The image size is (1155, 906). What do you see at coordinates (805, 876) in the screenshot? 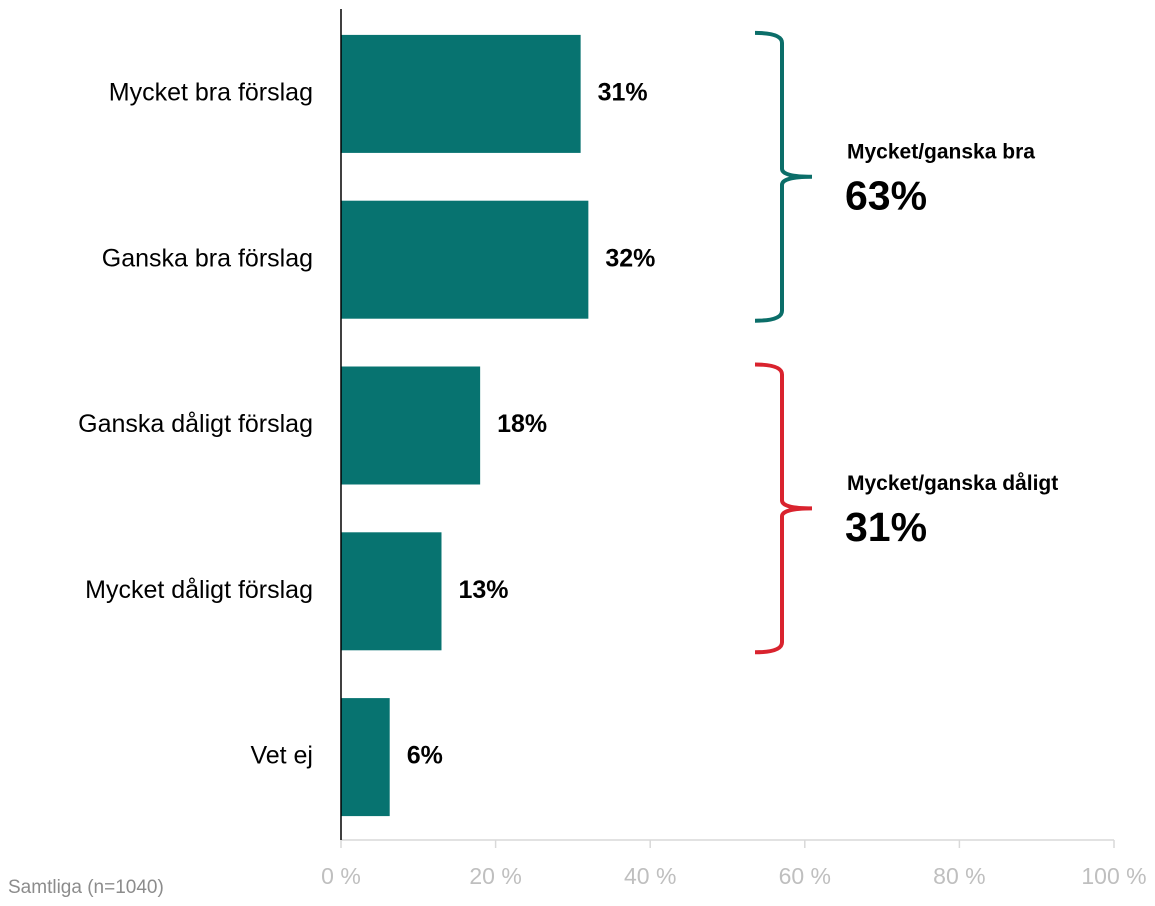
I see `x-tick-label: 60 %` at bounding box center [805, 876].